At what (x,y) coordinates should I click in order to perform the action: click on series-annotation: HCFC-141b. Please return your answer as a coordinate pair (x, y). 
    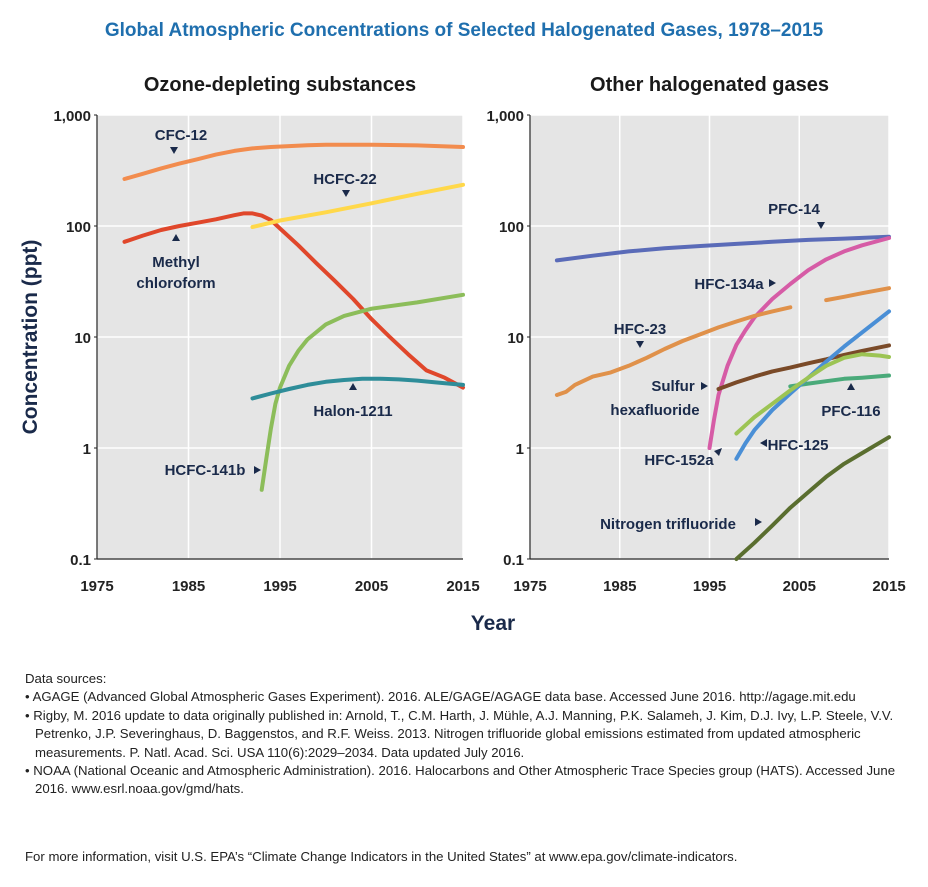
    Looking at the image, I should click on (205, 470).